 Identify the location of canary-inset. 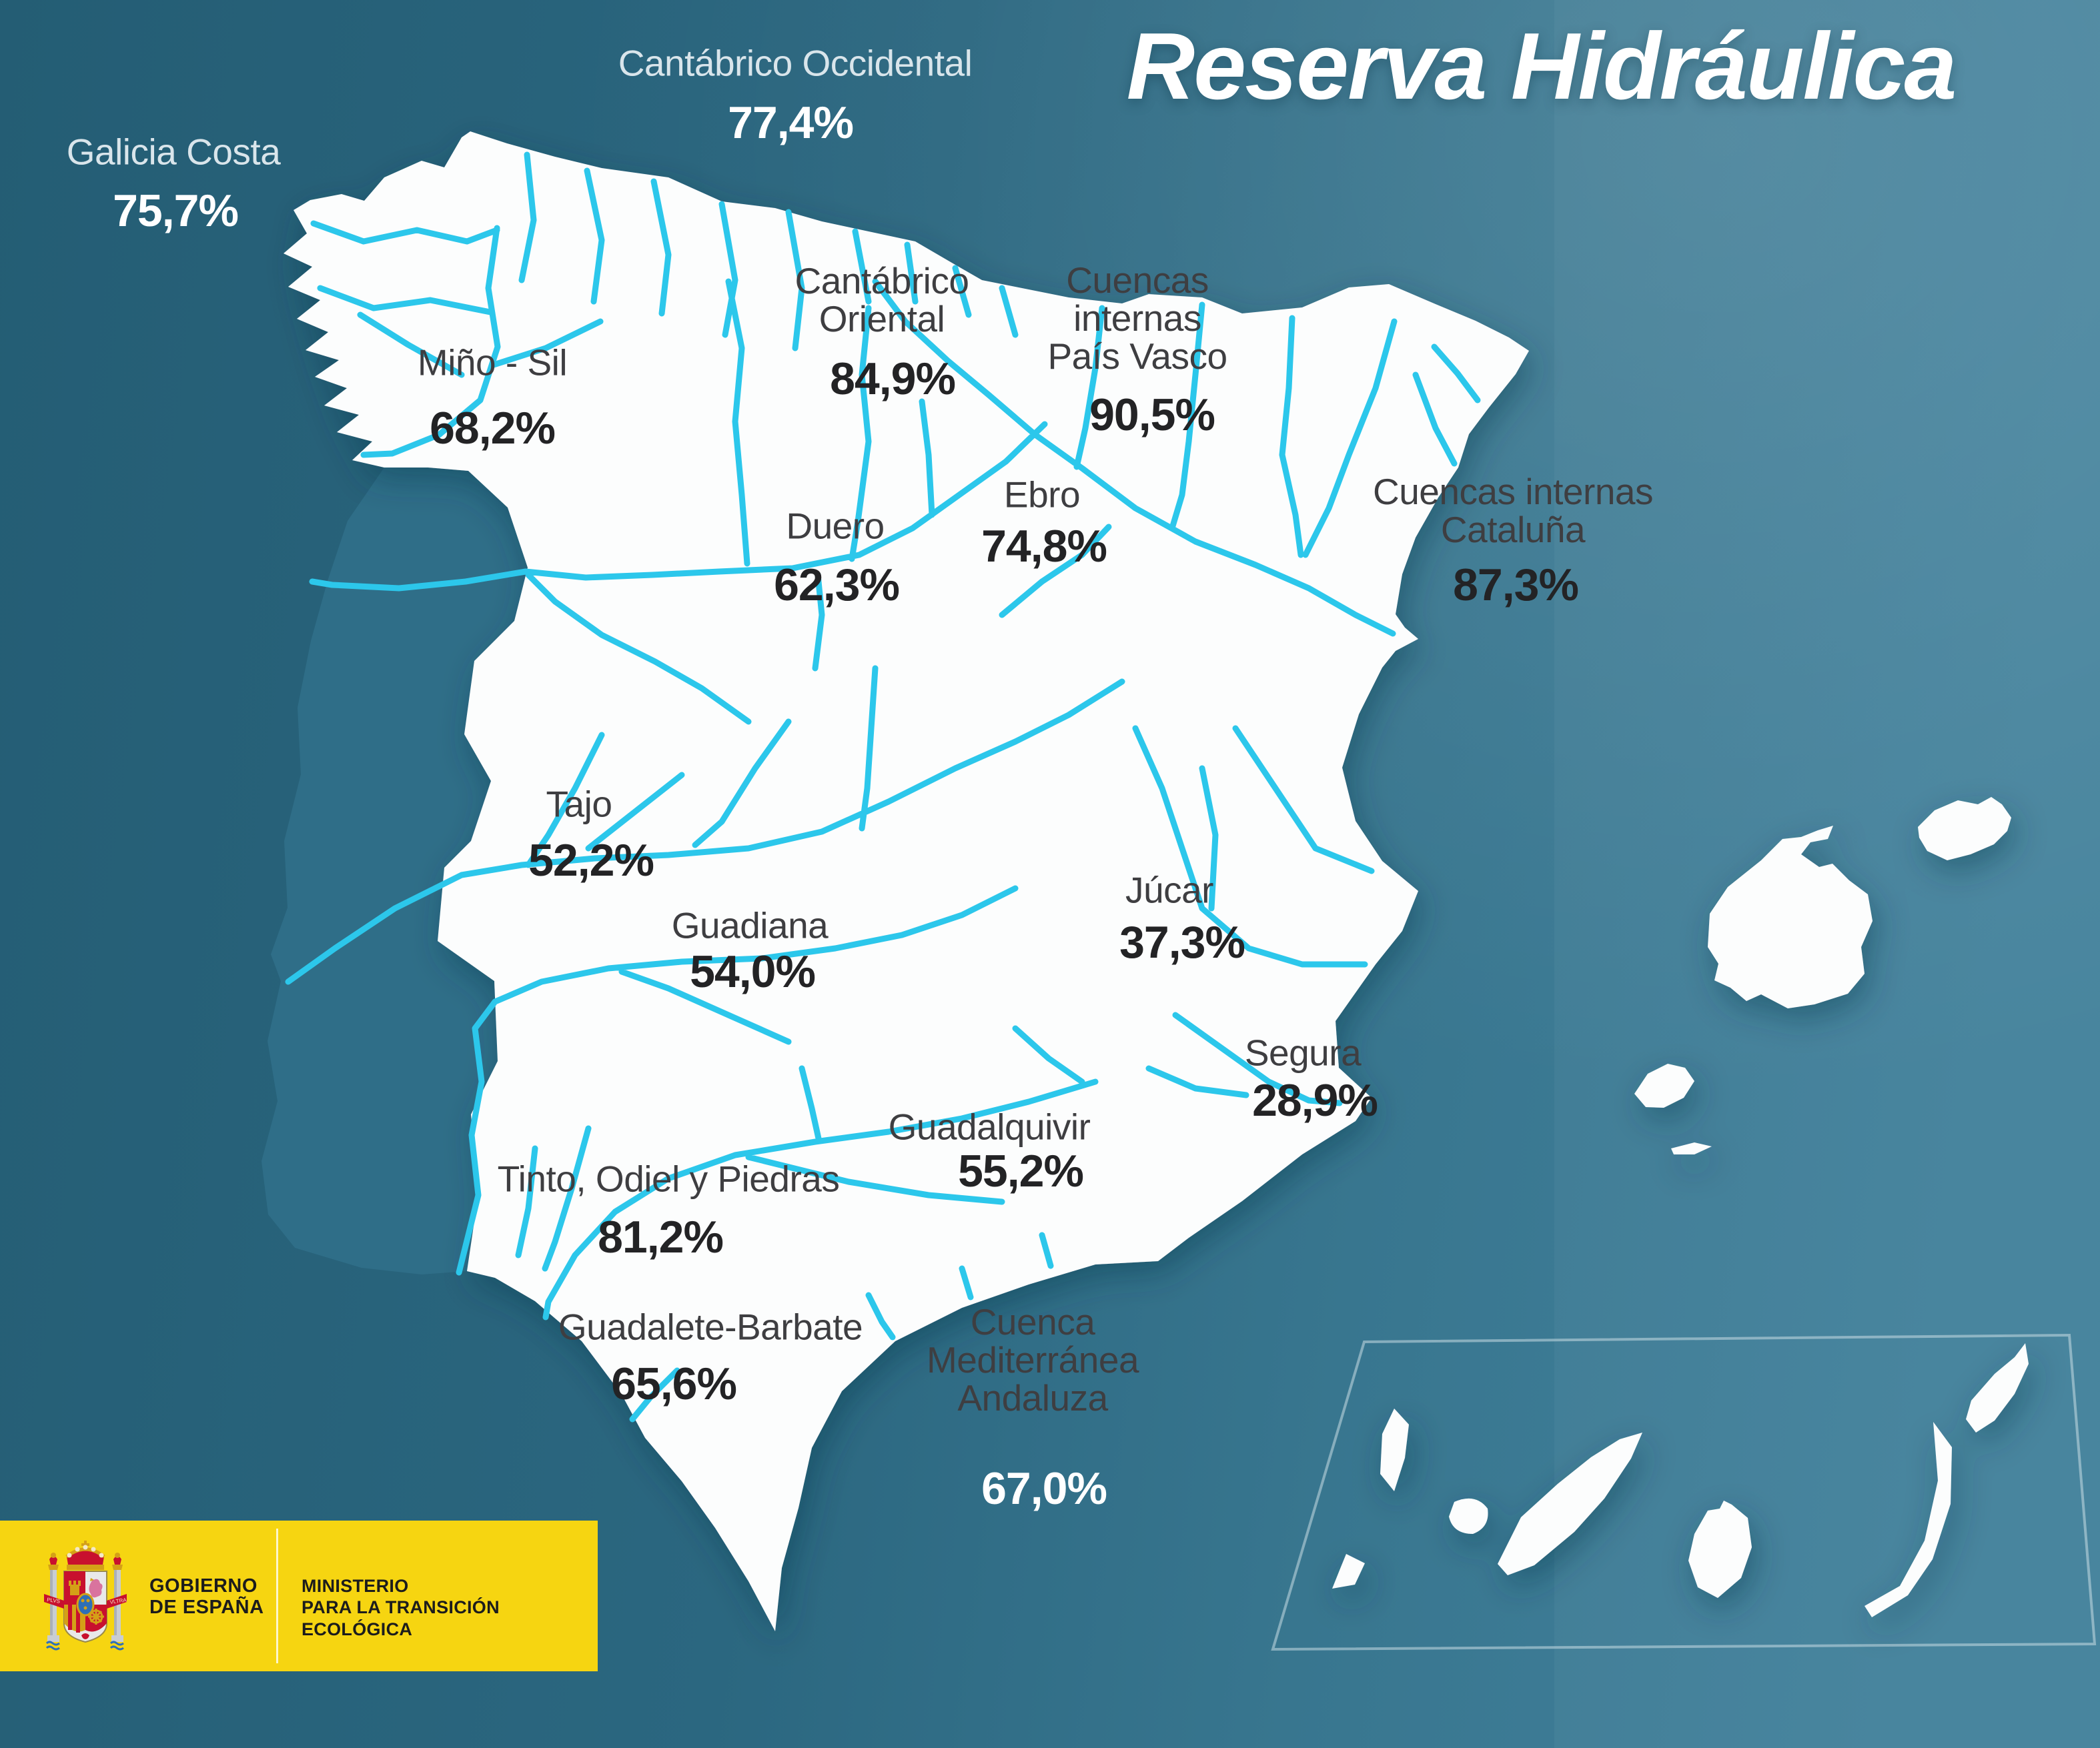
(1684, 1492).